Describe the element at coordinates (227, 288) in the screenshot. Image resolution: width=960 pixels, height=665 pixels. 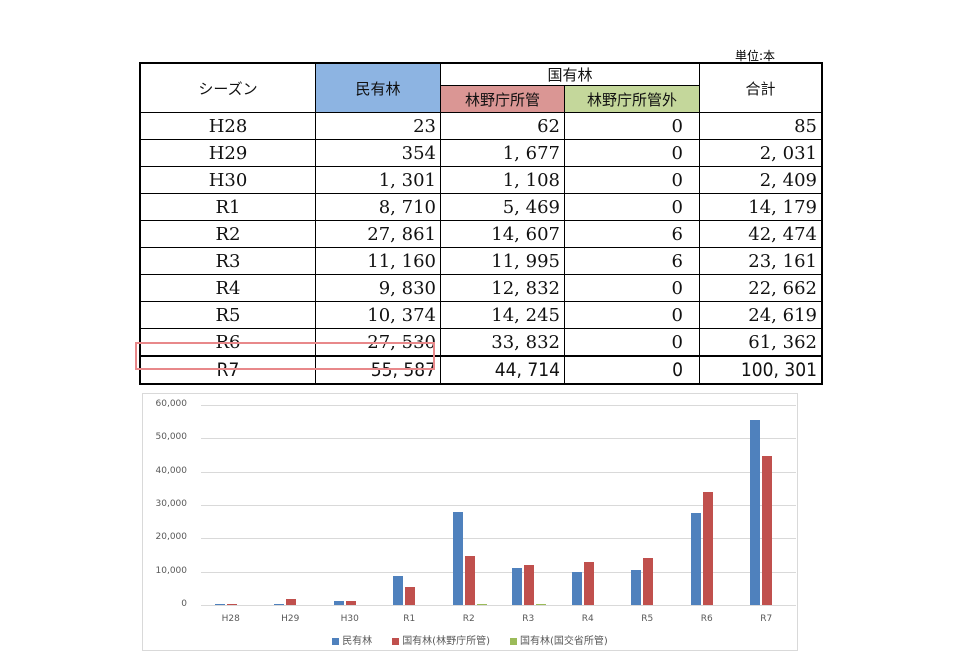
I see `cell-season: R4` at that location.